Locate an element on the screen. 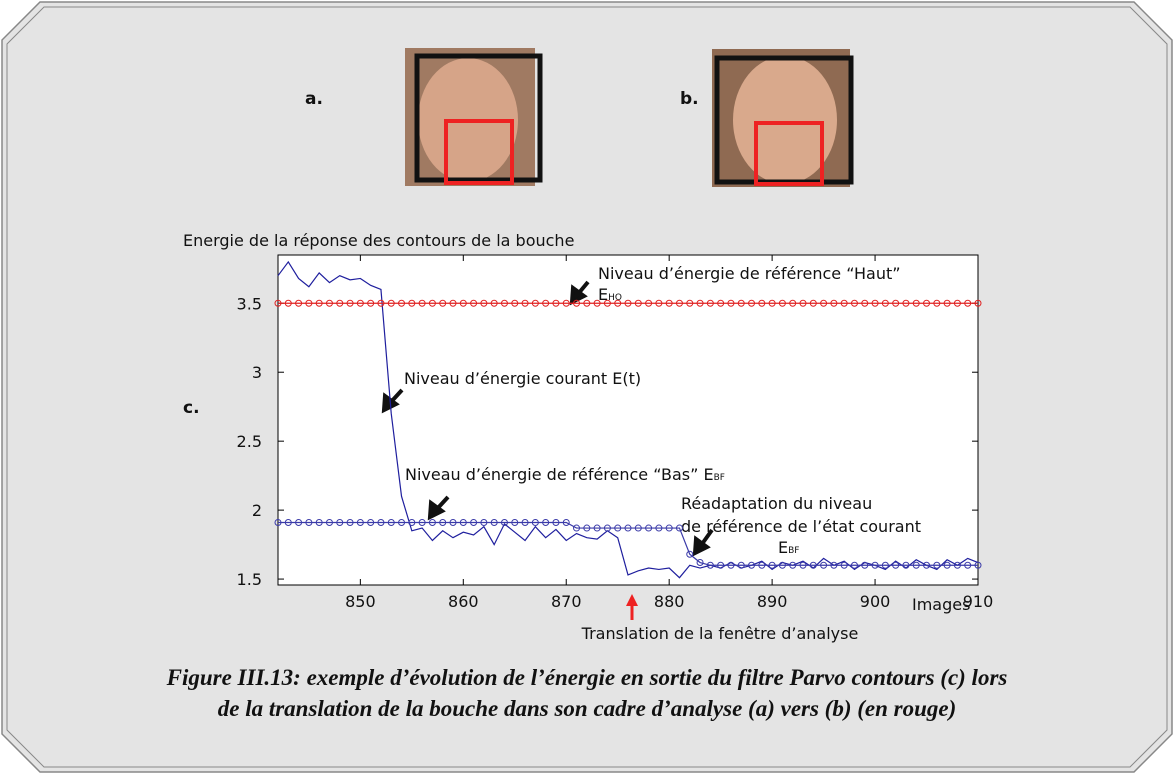  red-arrow-head is located at coordinates (632, 600).